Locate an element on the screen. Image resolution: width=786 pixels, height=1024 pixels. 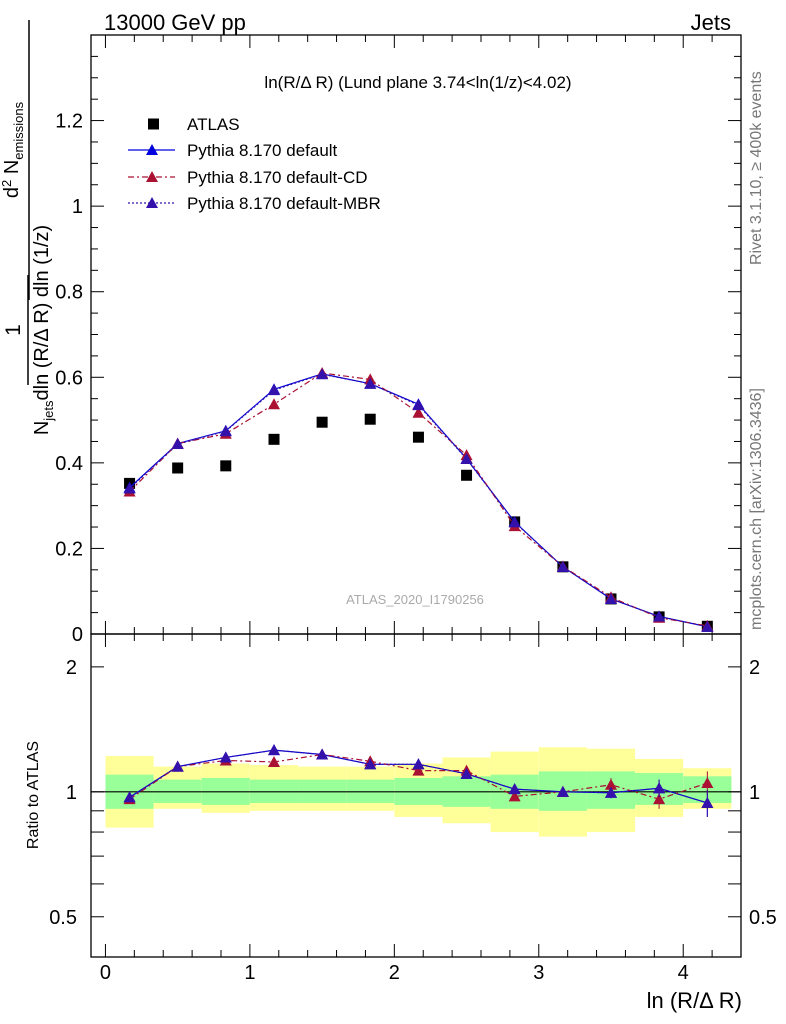
x-tick-label: 2 is located at coordinates (394, 973).